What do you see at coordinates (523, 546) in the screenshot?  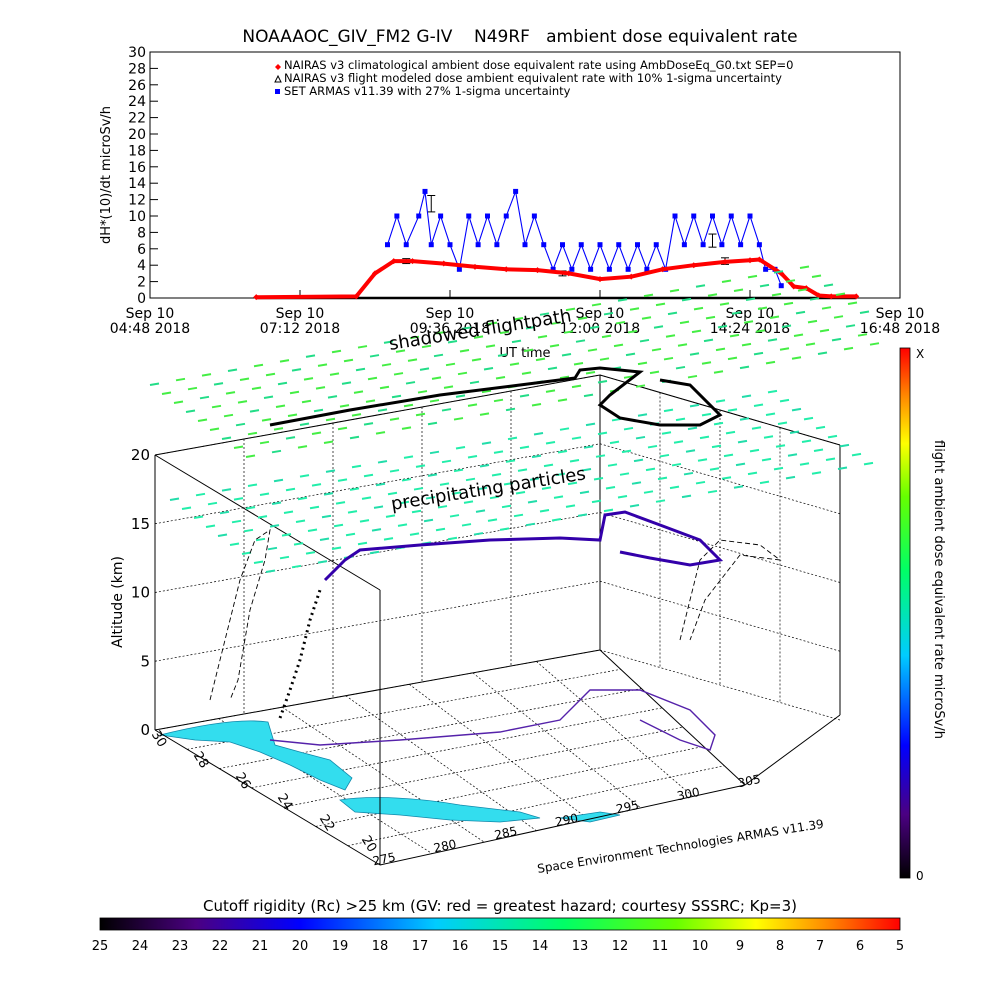 I see `flight-track-altitude` at bounding box center [523, 546].